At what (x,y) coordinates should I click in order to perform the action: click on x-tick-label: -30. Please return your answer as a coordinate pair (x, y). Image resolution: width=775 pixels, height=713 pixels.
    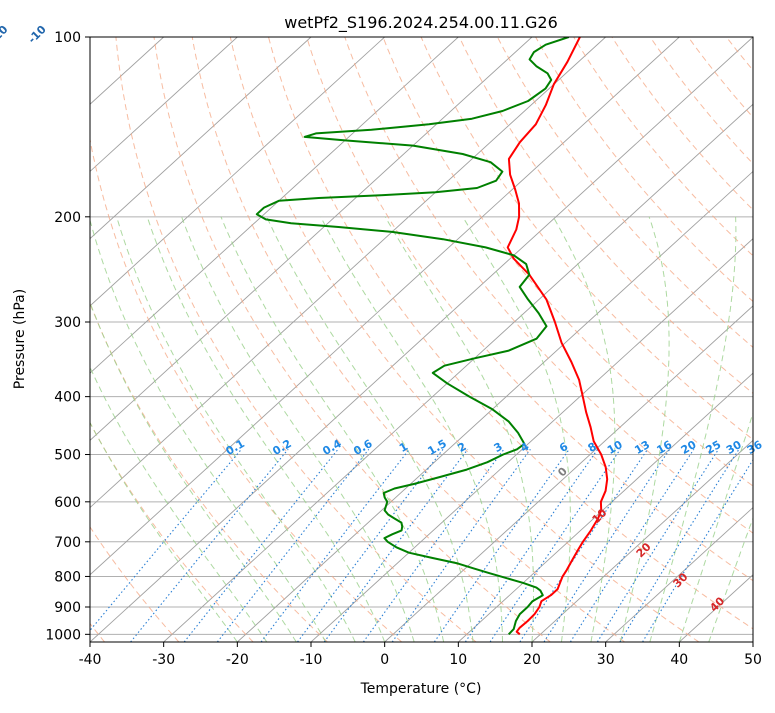
    Looking at the image, I should click on (163, 660).